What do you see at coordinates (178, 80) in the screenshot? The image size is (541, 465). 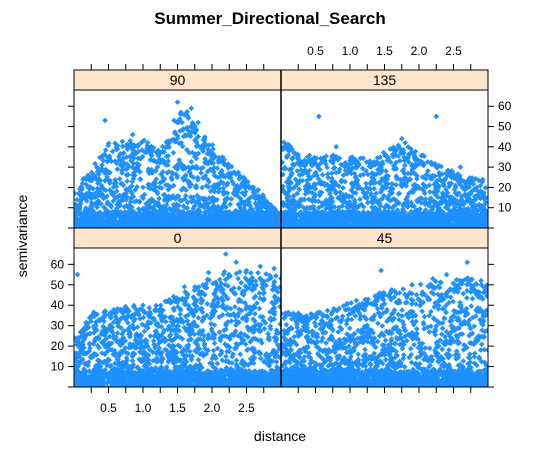 I see `strip-label-90: 90` at bounding box center [178, 80].